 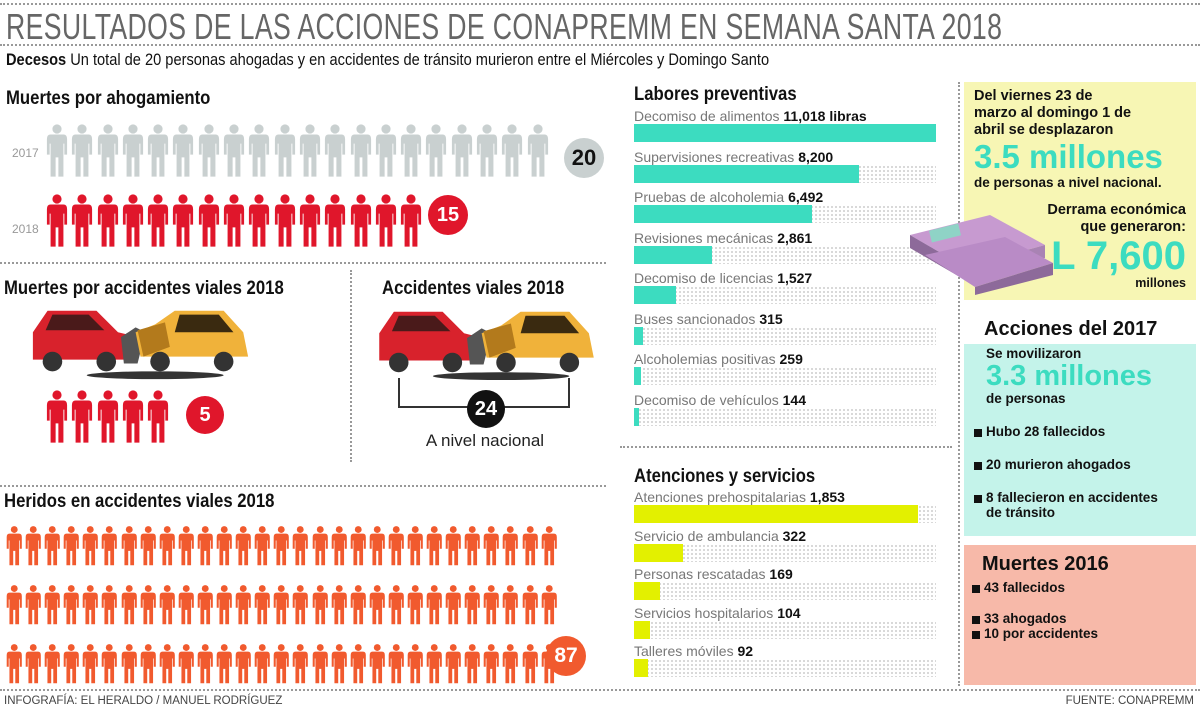 I want to click on bar-category: Supervisiones recreativas, so click(x=714, y=156).